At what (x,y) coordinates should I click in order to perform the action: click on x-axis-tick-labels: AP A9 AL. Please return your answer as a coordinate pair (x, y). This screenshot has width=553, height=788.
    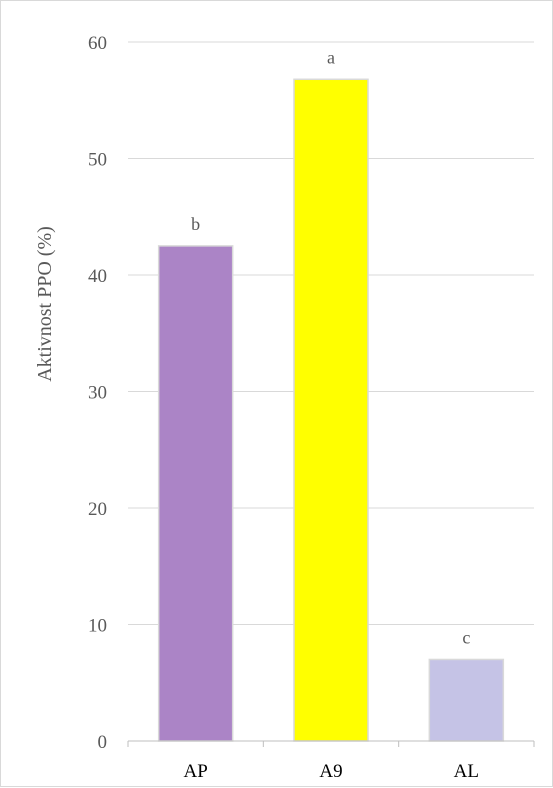
    Looking at the image, I should click on (331, 771).